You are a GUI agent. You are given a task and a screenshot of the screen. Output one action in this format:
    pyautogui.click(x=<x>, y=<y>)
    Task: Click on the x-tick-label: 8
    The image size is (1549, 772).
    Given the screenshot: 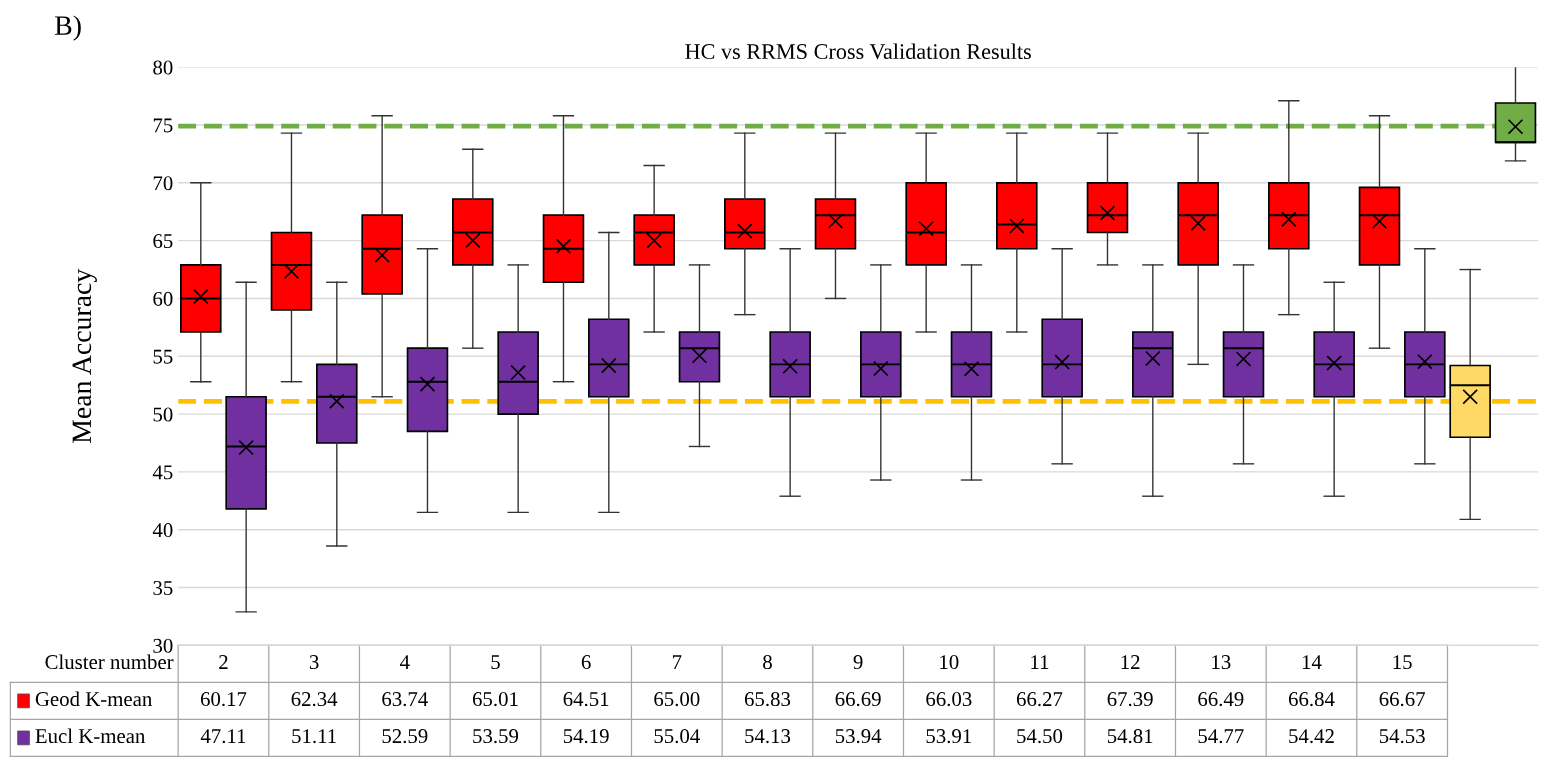 What is the action you would take?
    pyautogui.click(x=767, y=662)
    